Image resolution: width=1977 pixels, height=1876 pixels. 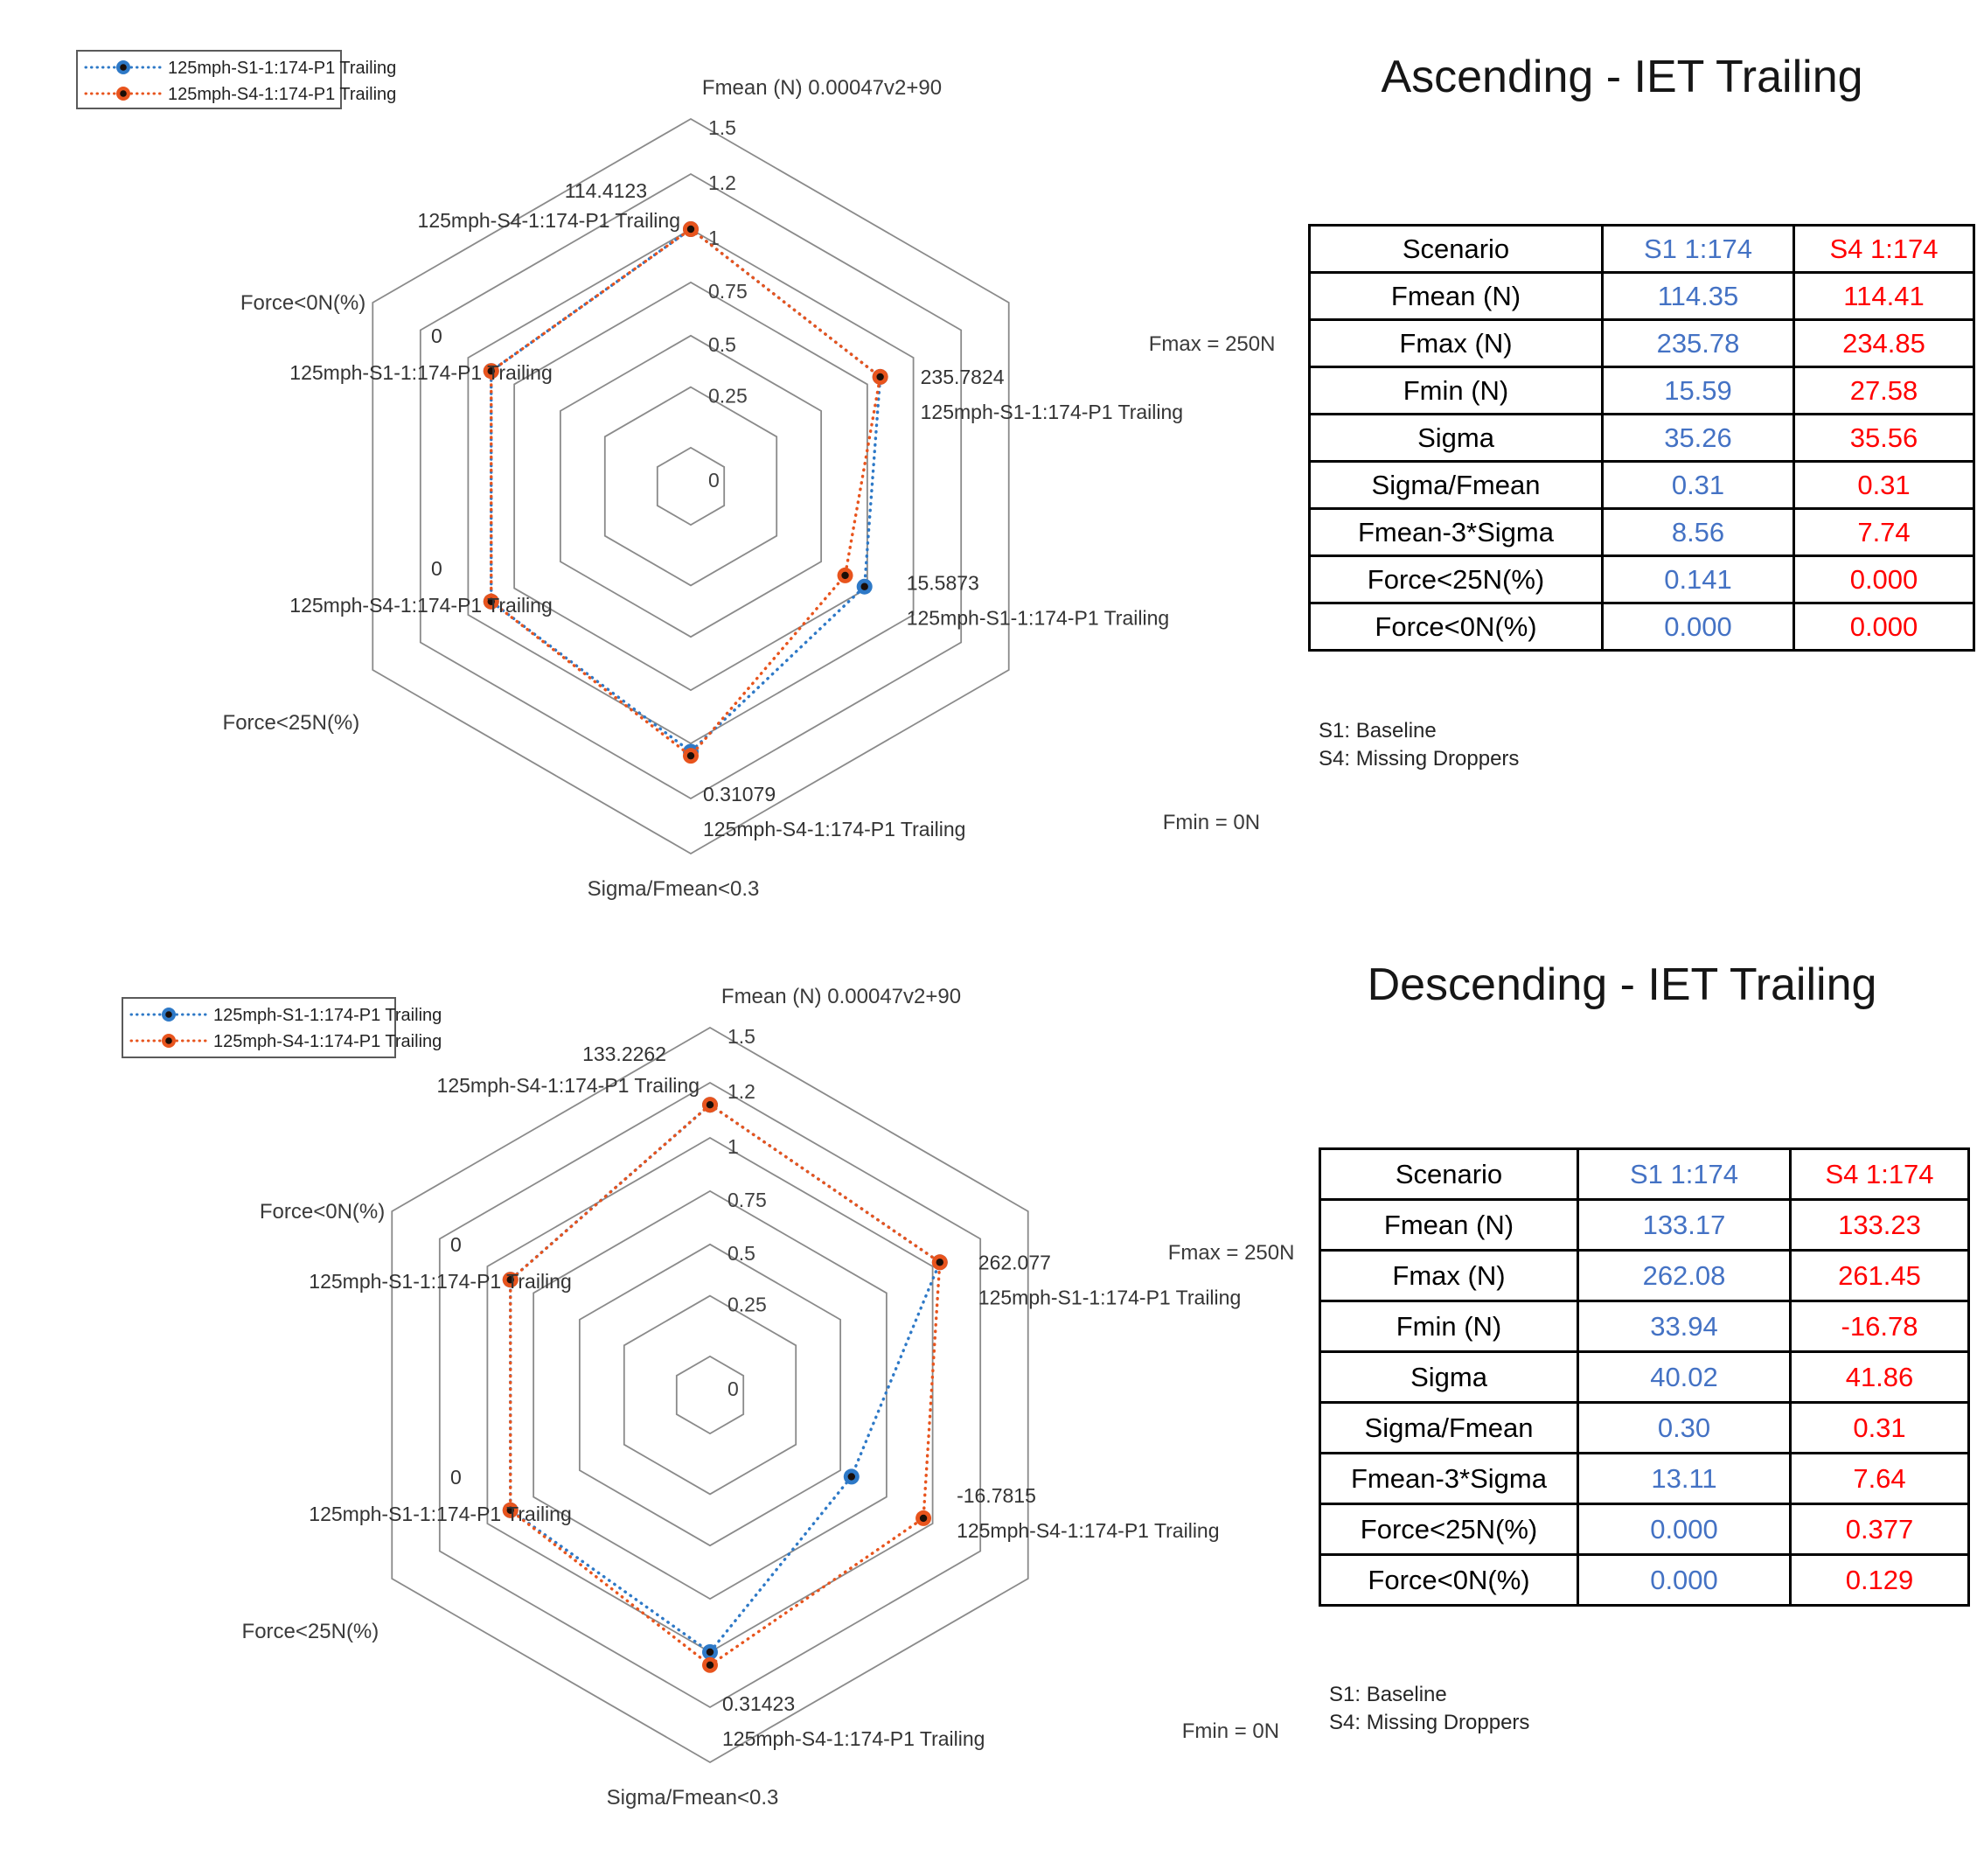 I want to click on axis-title: Force<0N(%), so click(x=302, y=303).